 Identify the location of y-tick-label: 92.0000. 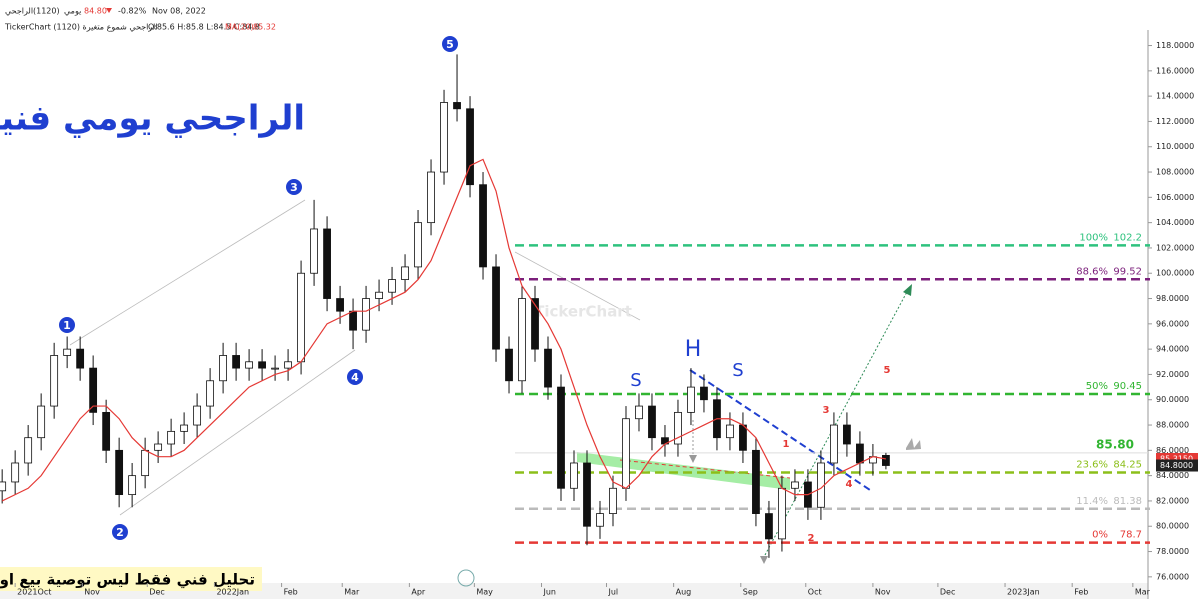
(1172, 374).